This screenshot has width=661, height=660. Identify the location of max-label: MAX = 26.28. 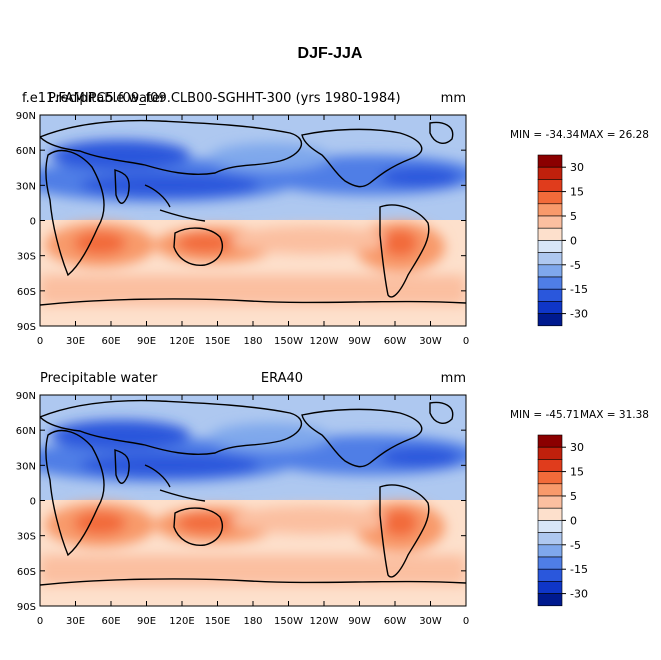
(614, 135).